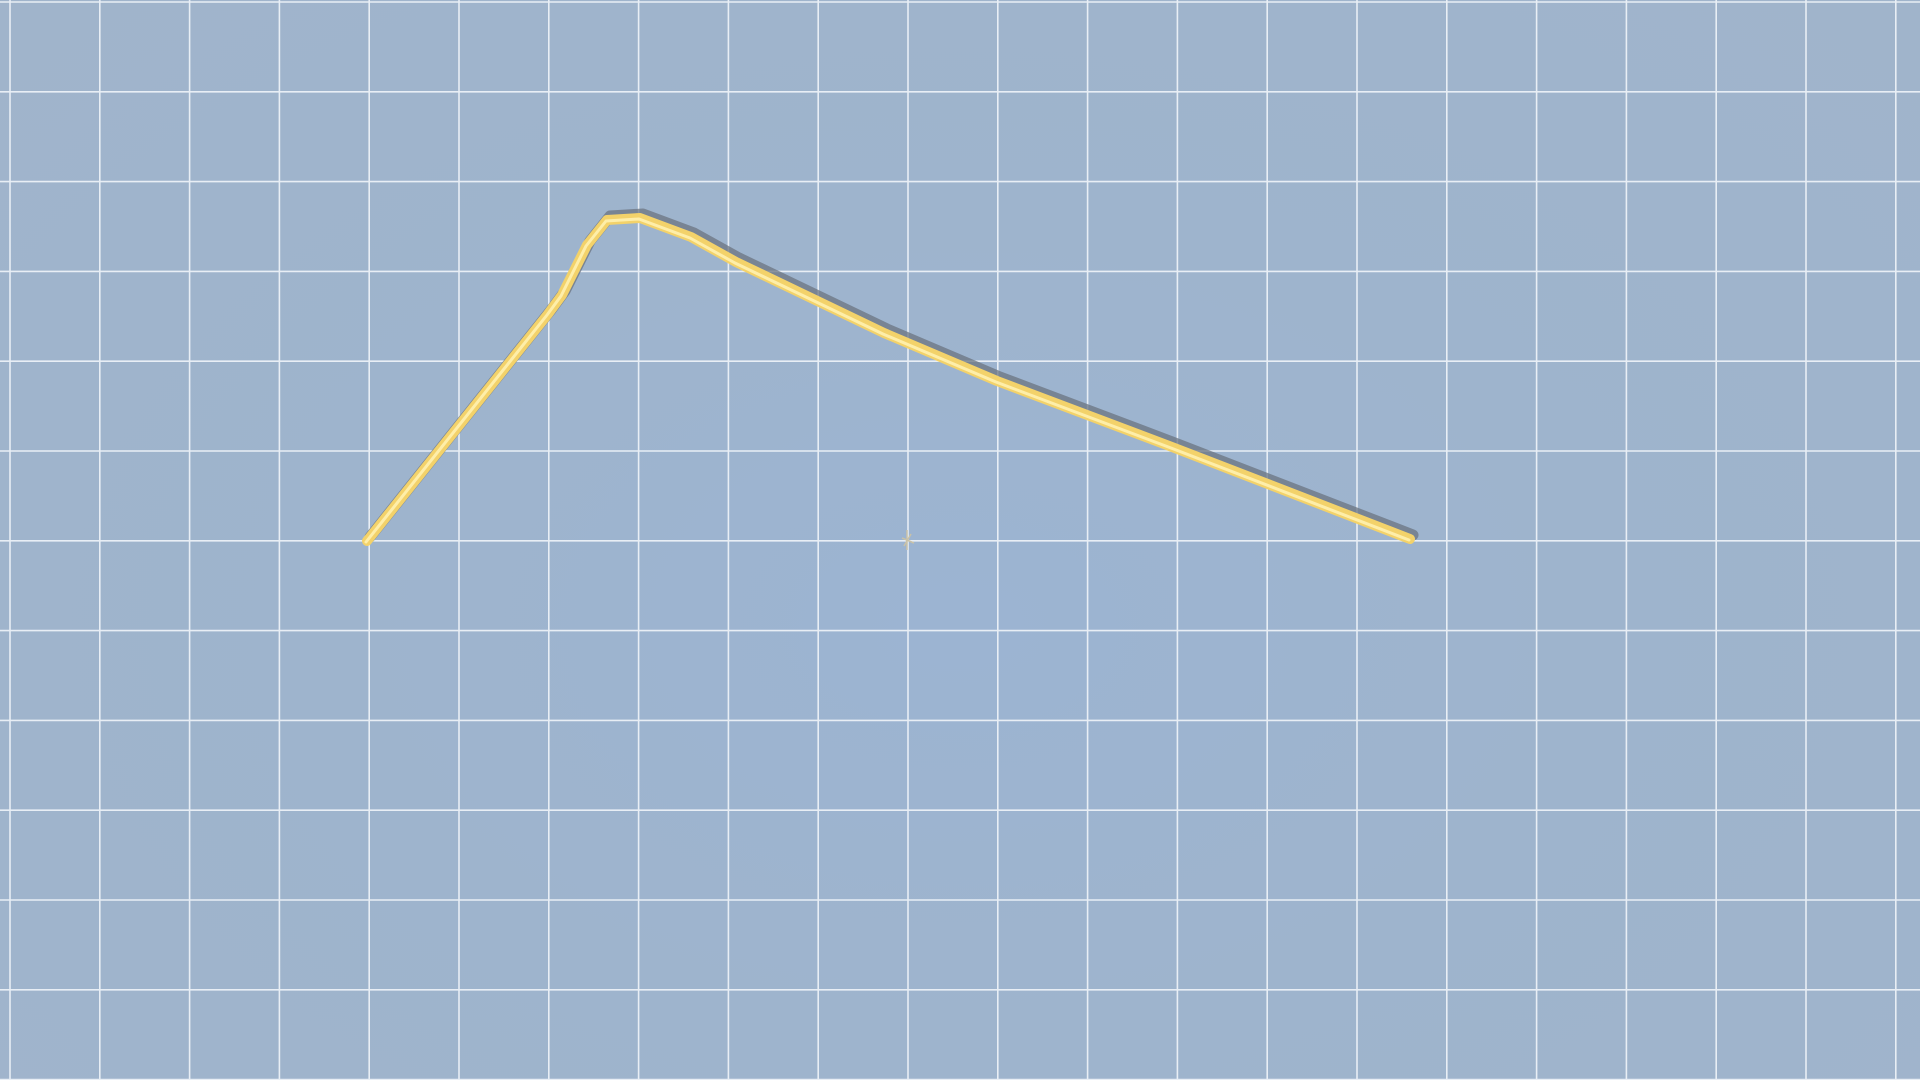 Image resolution: width=1920 pixels, height=1080 pixels. I want to click on crosshair-stroke, so click(907, 540).